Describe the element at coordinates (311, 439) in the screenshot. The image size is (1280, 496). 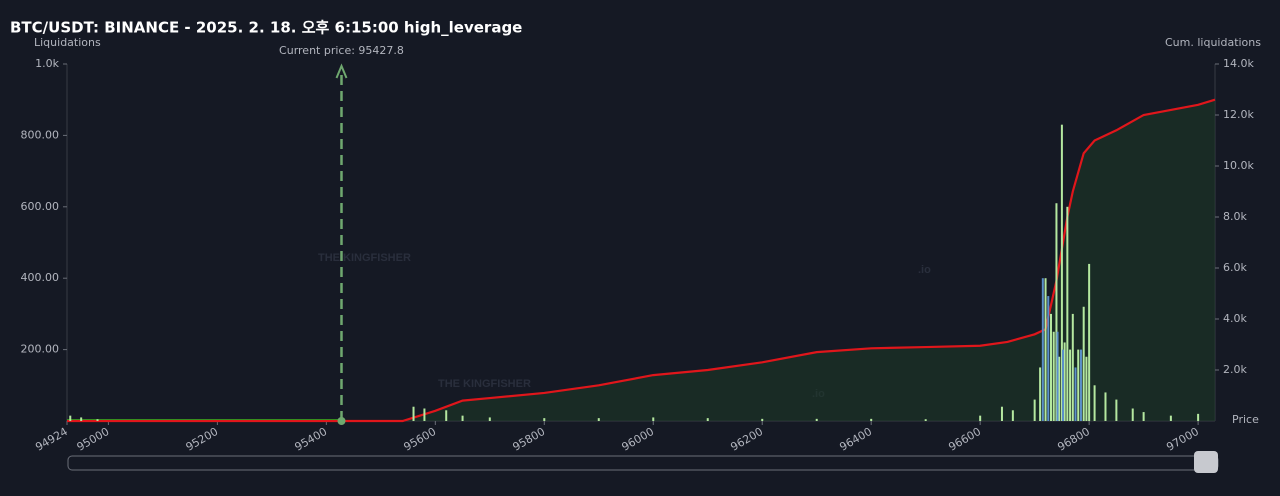
I see `x-tick-label: 95400` at that location.